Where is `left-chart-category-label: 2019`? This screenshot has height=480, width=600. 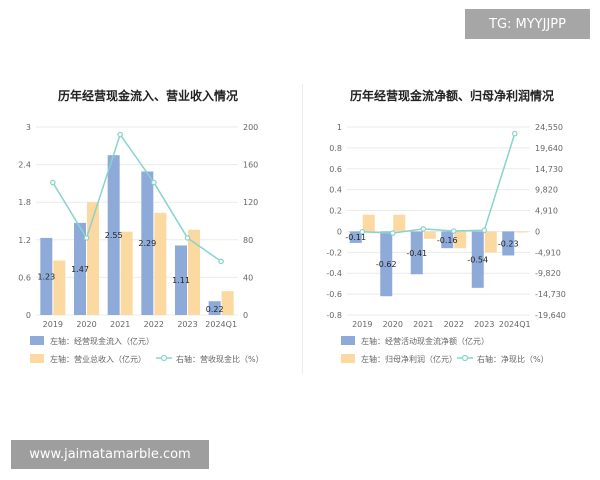
left-chart-category-label: 2019 is located at coordinates (53, 324).